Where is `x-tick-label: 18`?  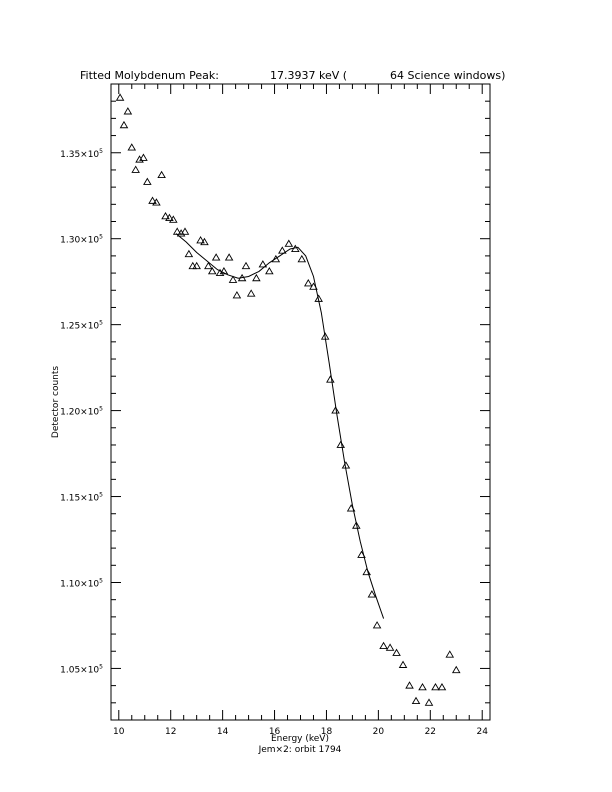 x-tick-label: 18 is located at coordinates (327, 732).